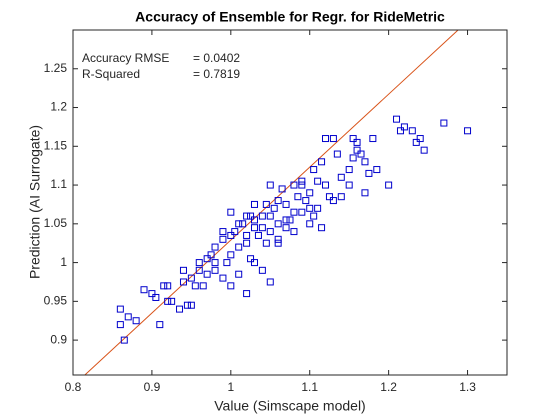 The height and width of the screenshot is (420, 560). Describe the element at coordinates (56, 145) in the screenshot. I see `y-tick-label: 1.15` at that location.